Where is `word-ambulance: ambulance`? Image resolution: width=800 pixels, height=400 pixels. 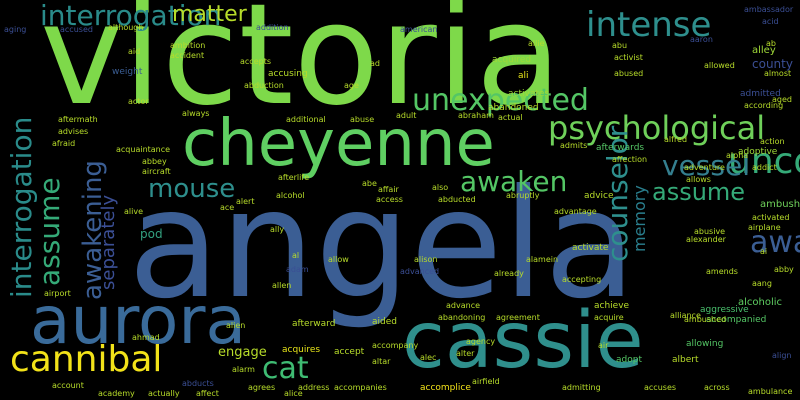 word-ambulance: ambulance is located at coordinates (770, 391).